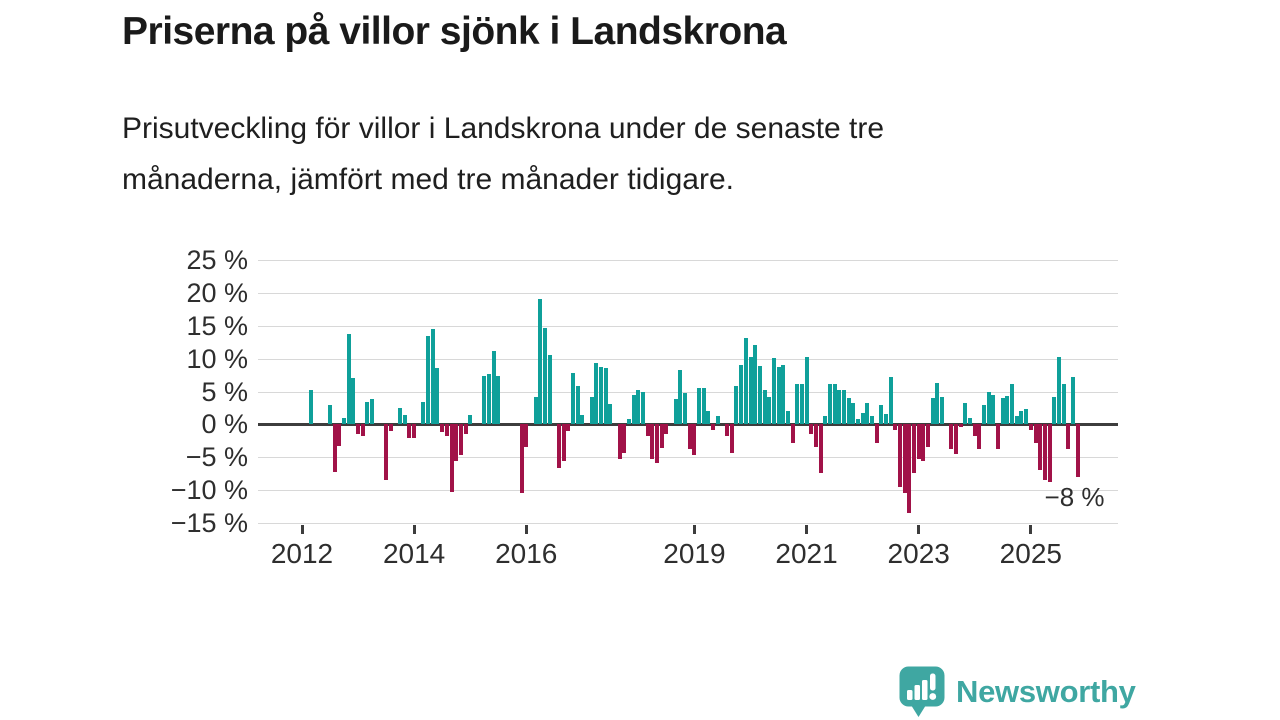 This screenshot has height=720, width=1280. Describe the element at coordinates (918, 553) in the screenshot. I see `x-tick-label-2023: 2023` at that location.